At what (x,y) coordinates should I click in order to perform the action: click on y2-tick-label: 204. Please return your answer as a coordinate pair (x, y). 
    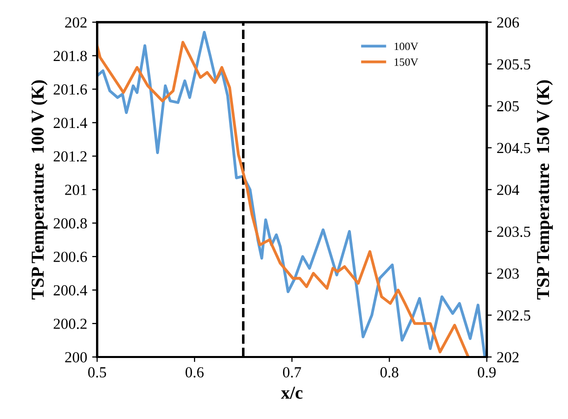
    Looking at the image, I should click on (508, 190).